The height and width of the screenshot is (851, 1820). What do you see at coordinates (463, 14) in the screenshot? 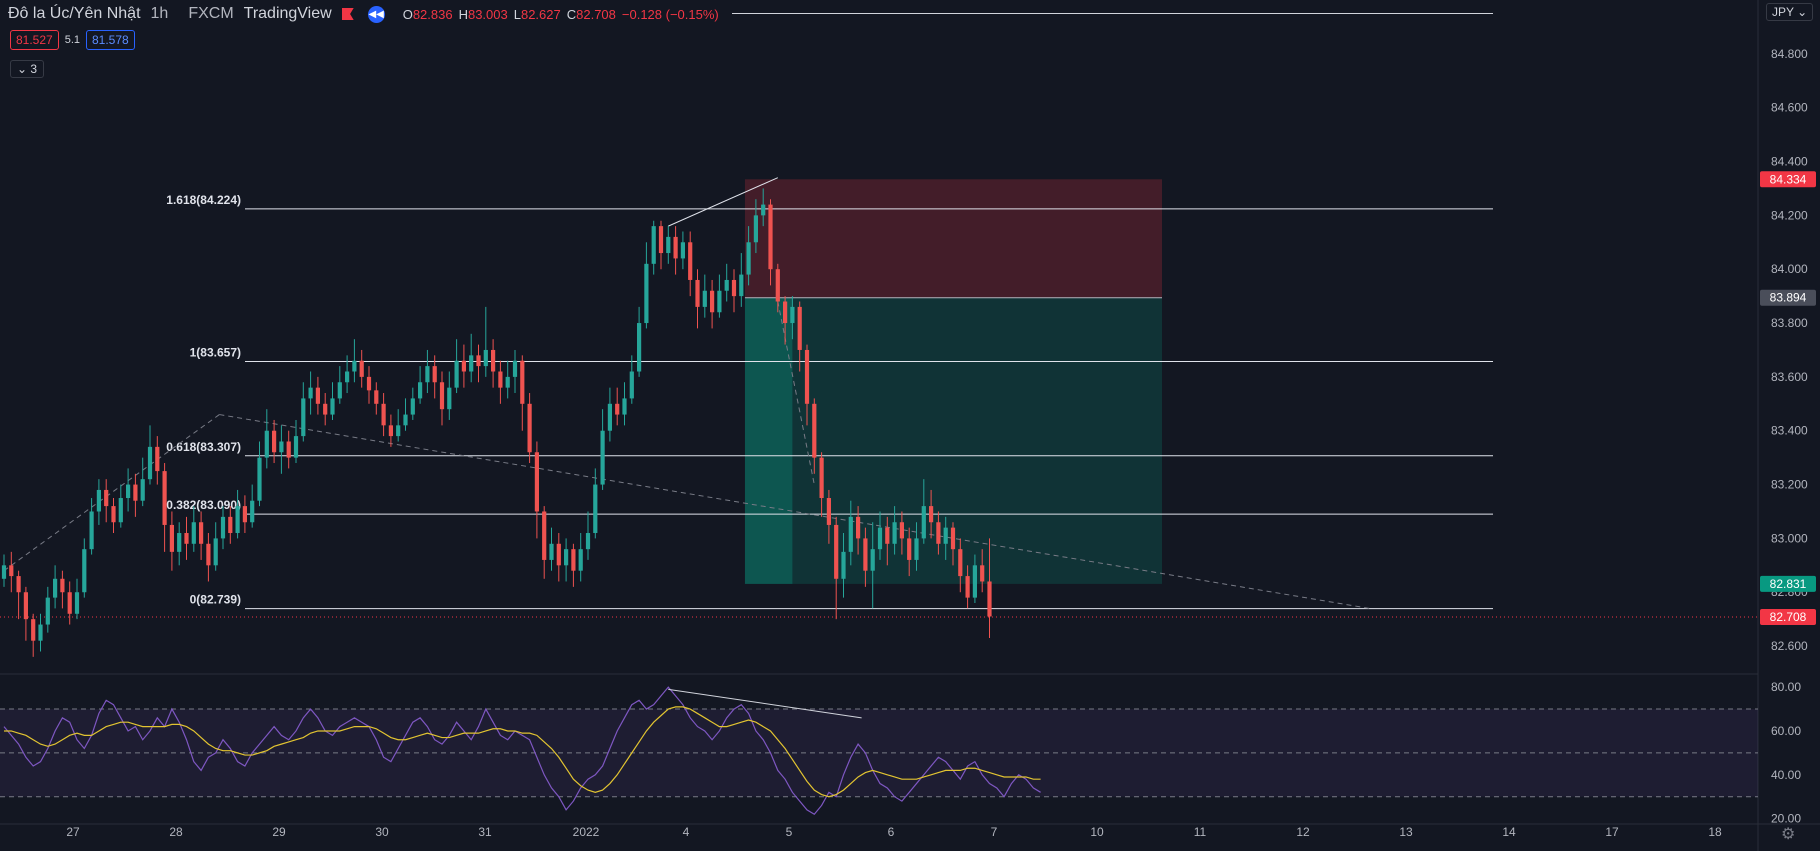
I see `high-label: H` at bounding box center [463, 14].